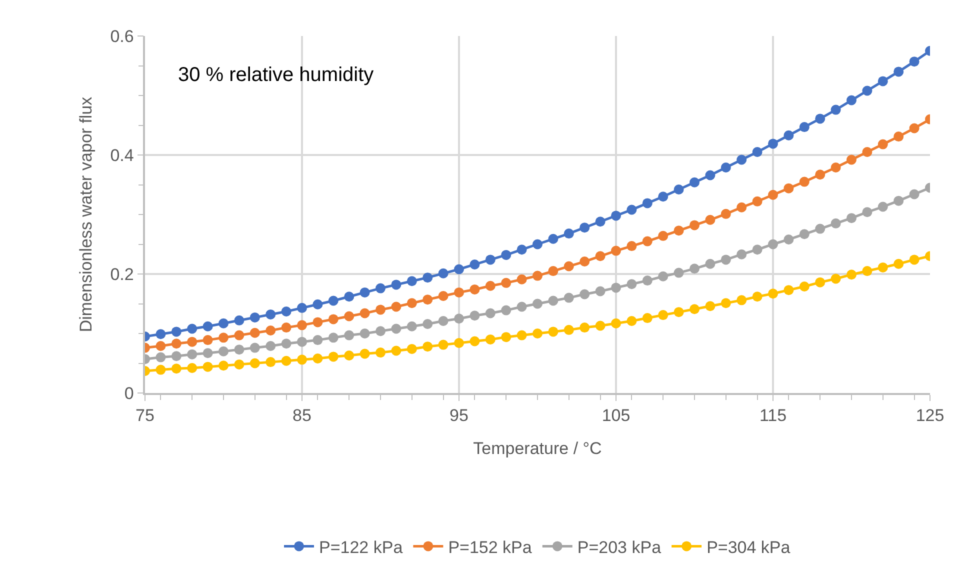 The width and height of the screenshot is (956, 576). What do you see at coordinates (145, 416) in the screenshot?
I see `x-tick-label: 75` at bounding box center [145, 416].